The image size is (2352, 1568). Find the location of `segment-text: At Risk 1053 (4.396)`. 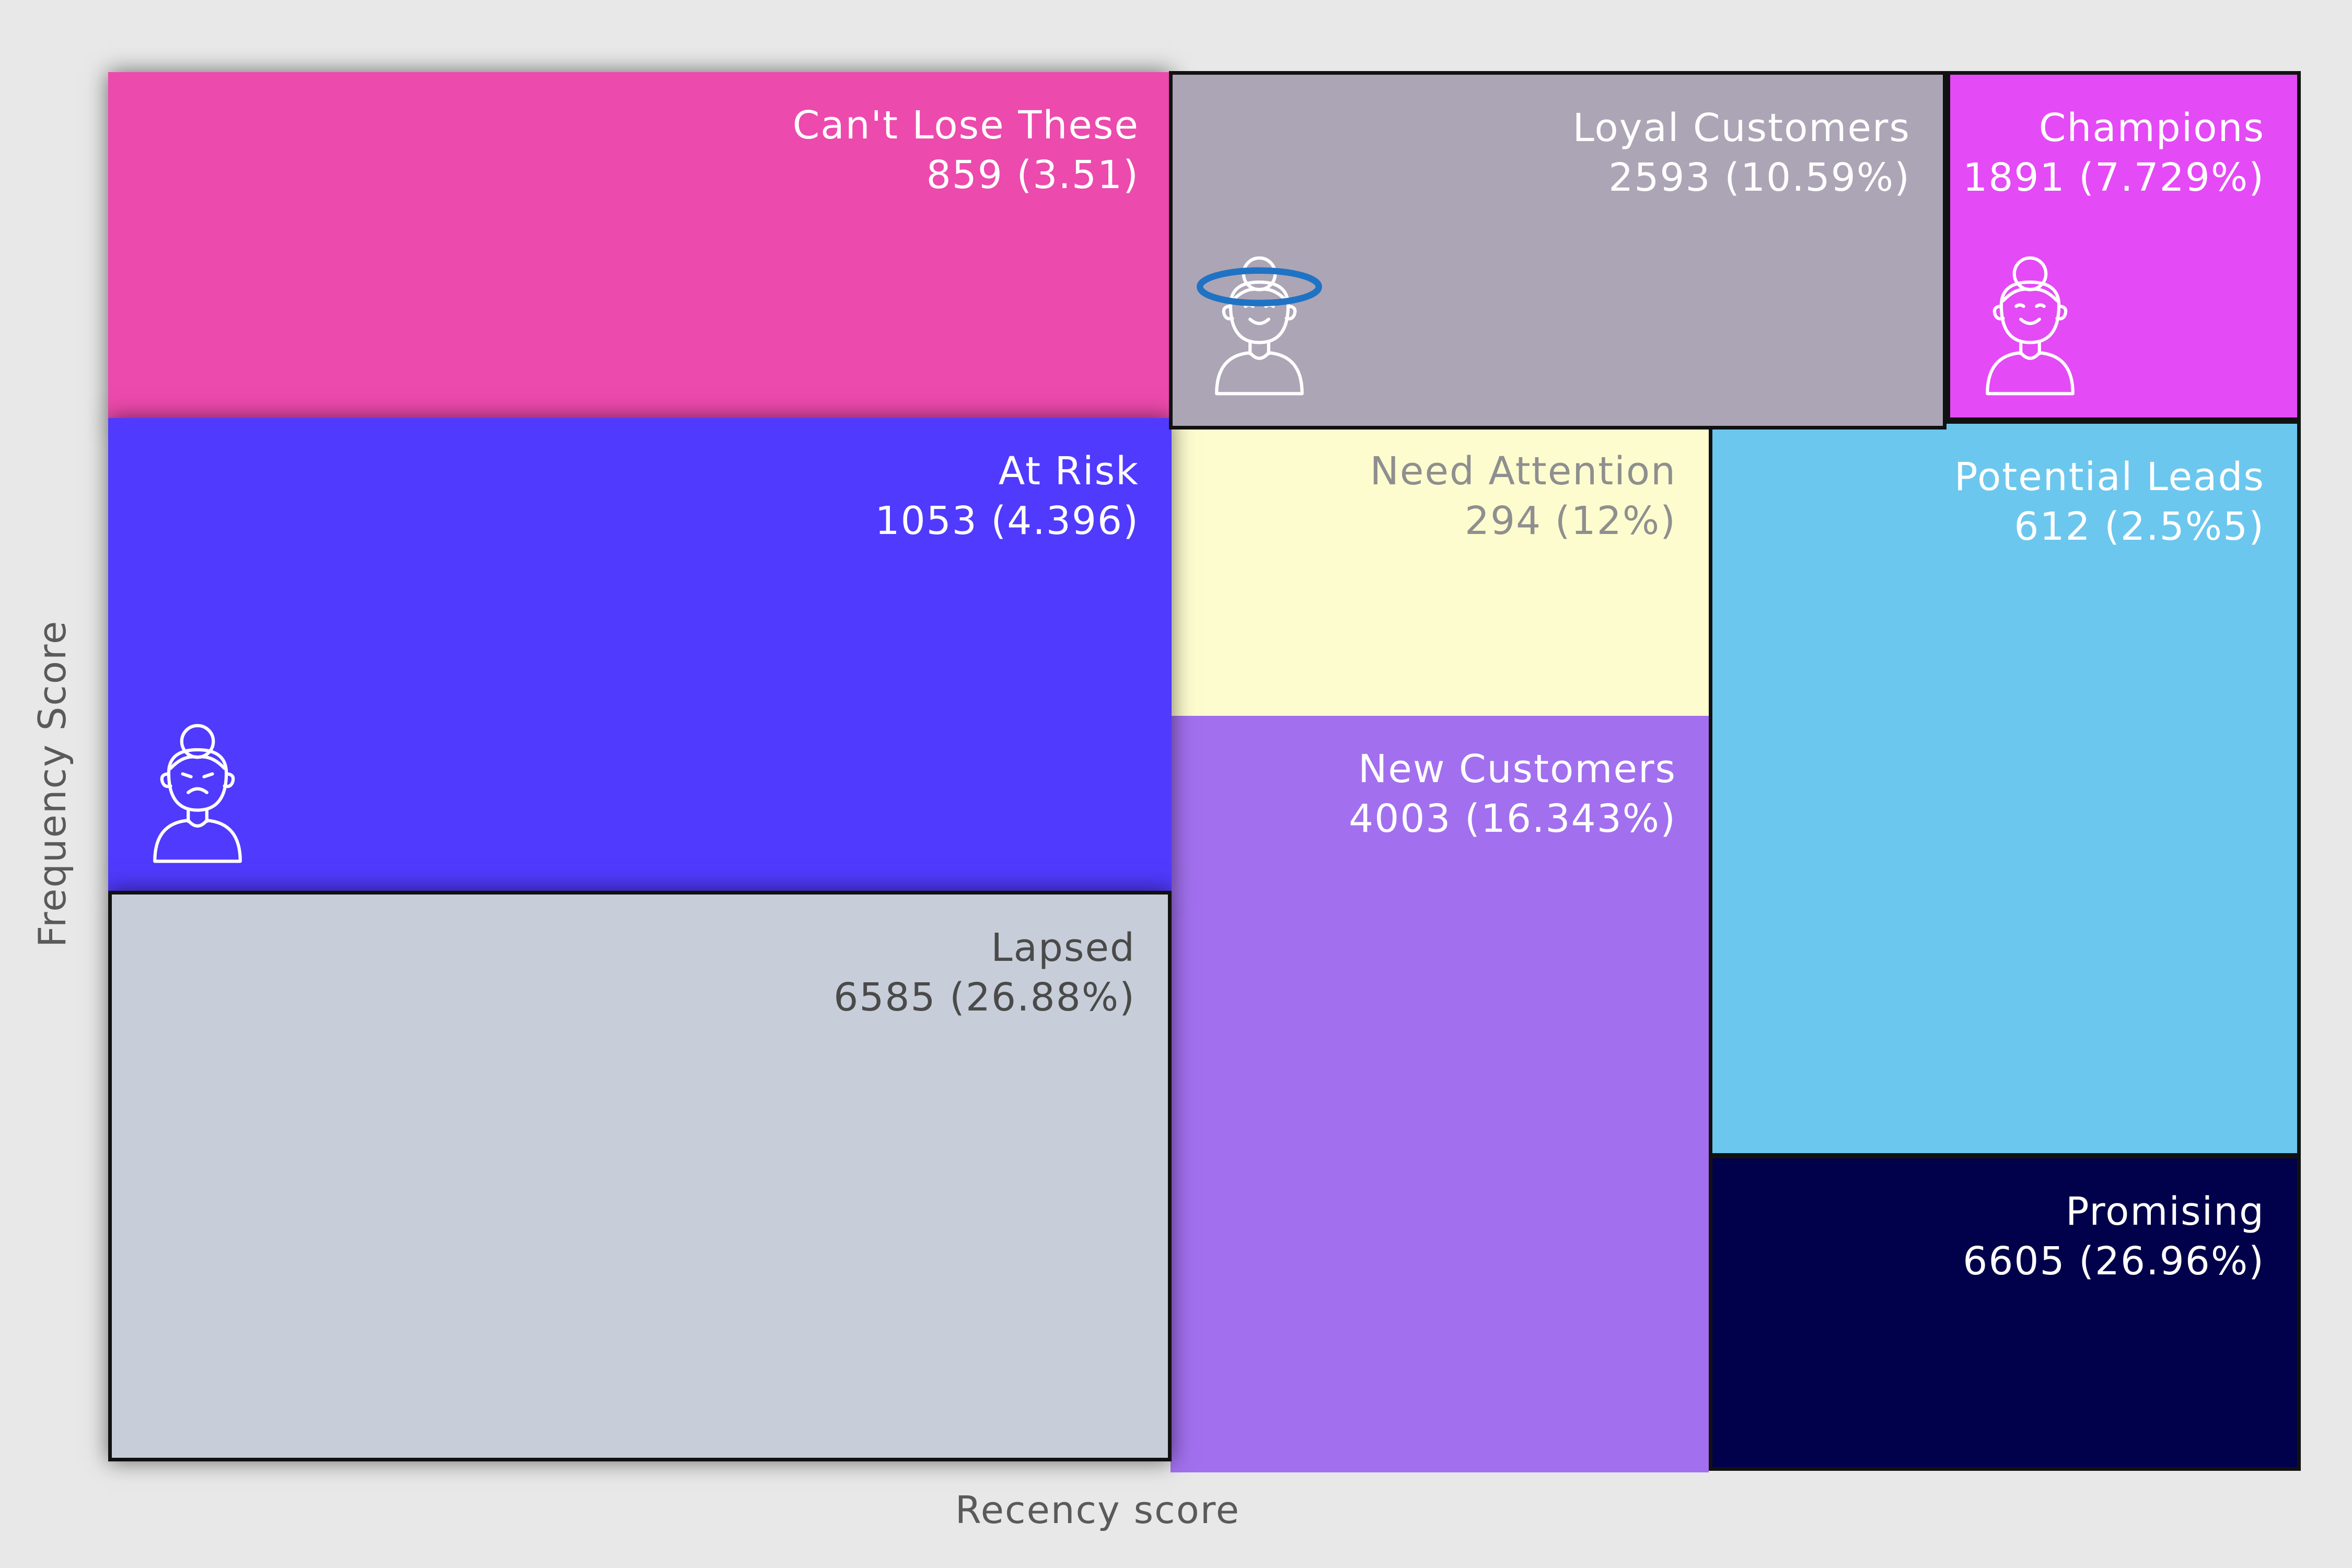

segment-text: At Risk 1053 (4.396) is located at coordinates (1007, 496).